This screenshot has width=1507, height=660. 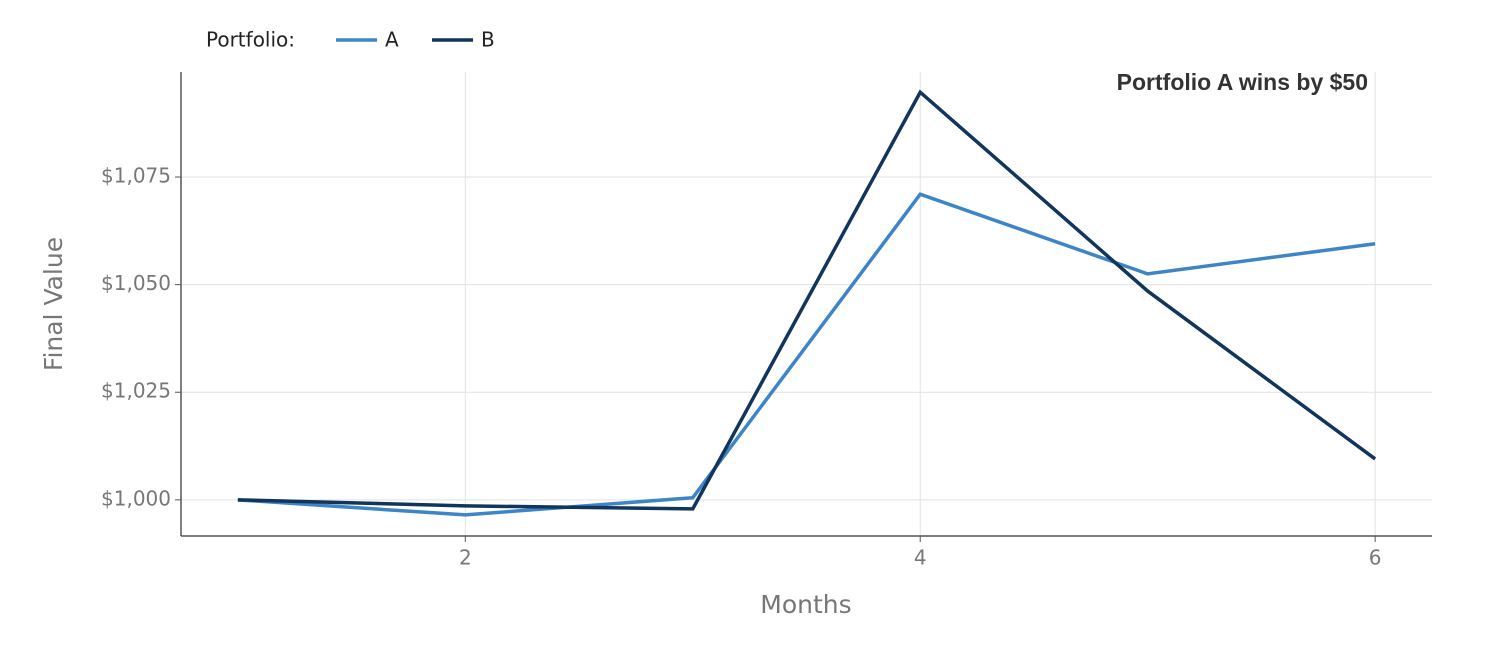 What do you see at coordinates (465, 558) in the screenshot?
I see `x-tick-label: 2` at bounding box center [465, 558].